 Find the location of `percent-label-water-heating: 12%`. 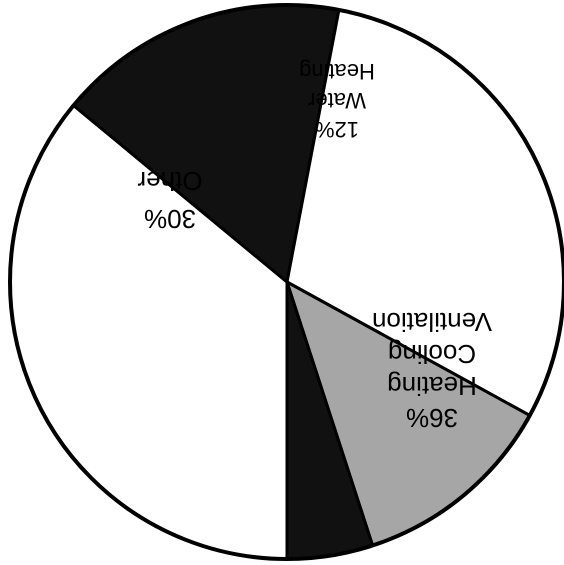

percent-label-water-heating: 12% is located at coordinates (337, 129).